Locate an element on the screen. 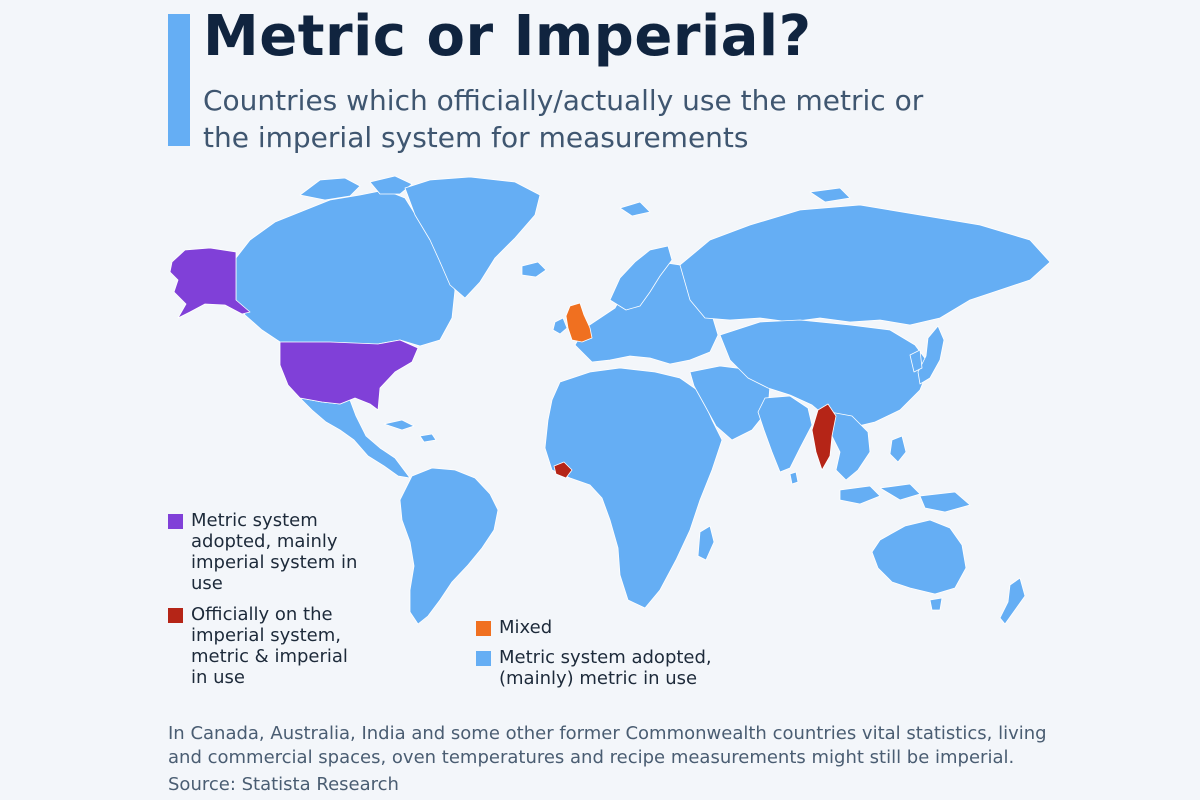  legend-item-mixed: Mixed is located at coordinates (606, 627).